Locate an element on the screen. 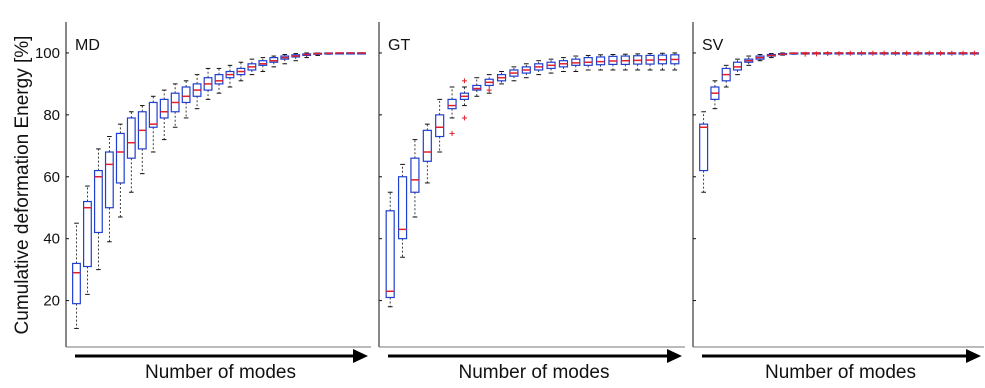  y-tick-label: 80 is located at coordinates (51, 115).